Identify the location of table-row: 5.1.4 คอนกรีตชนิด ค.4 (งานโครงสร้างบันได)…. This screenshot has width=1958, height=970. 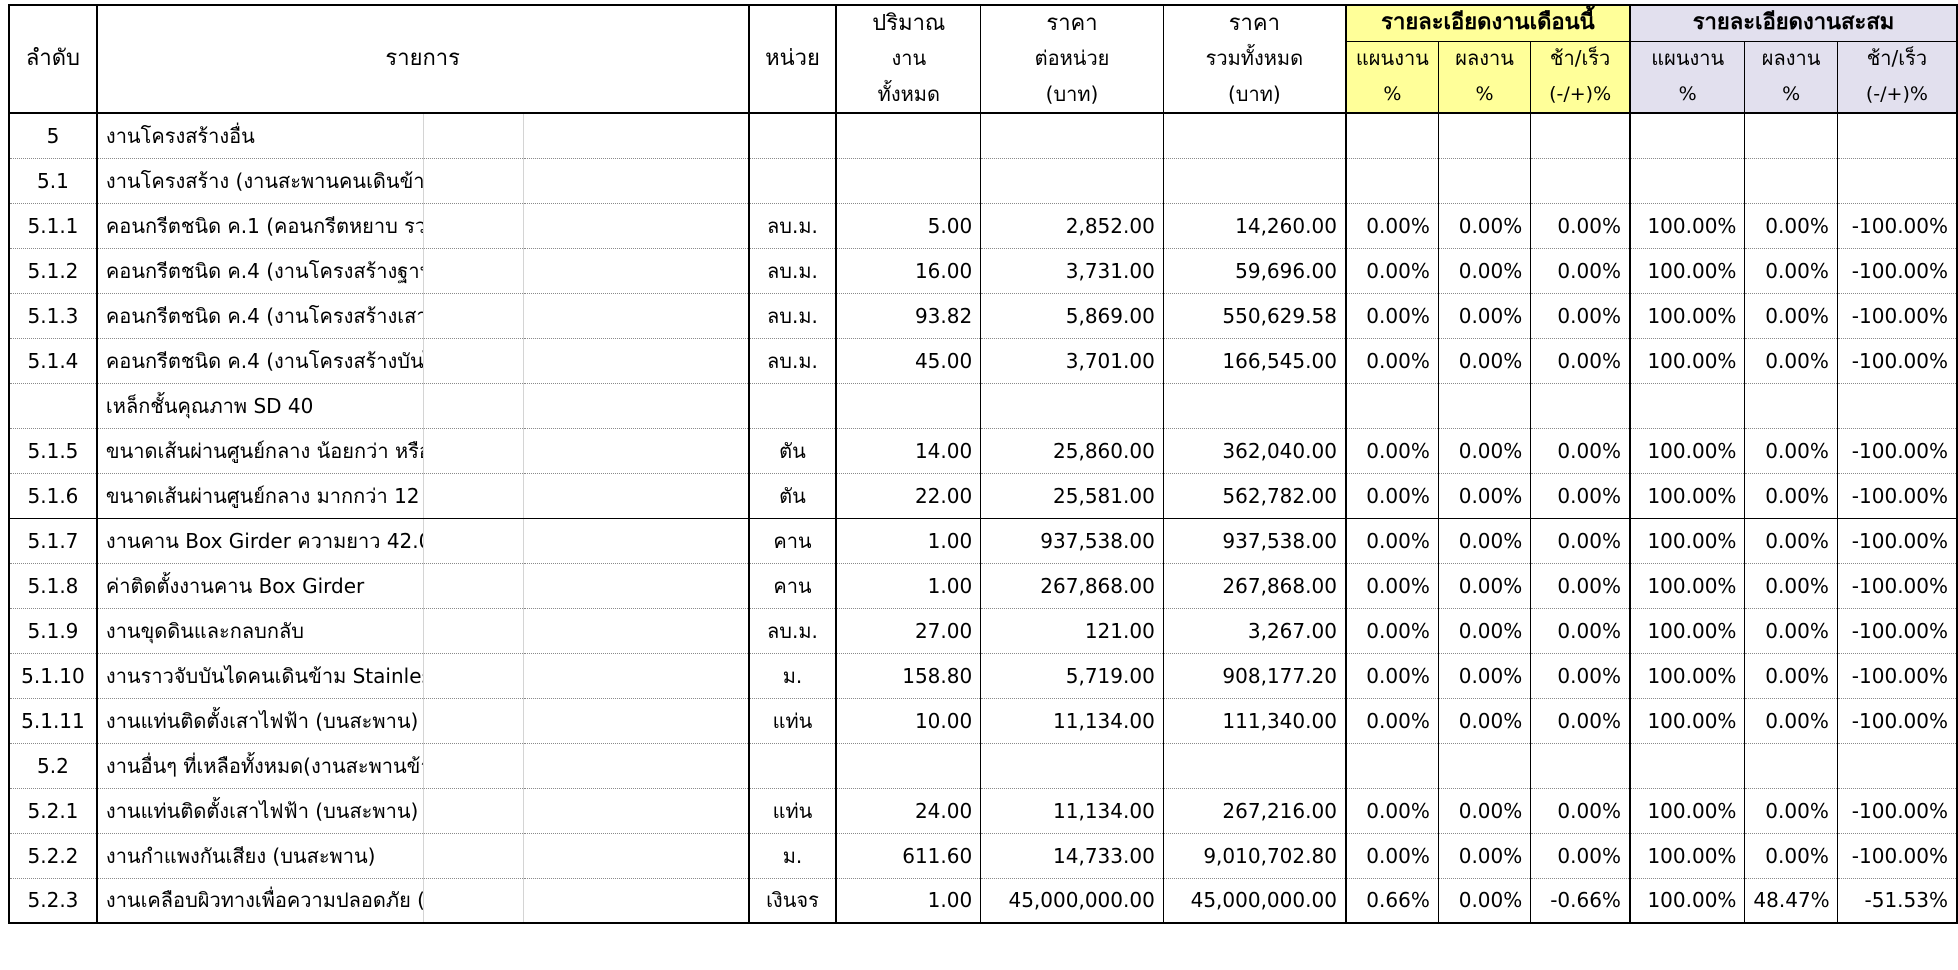
(983, 361).